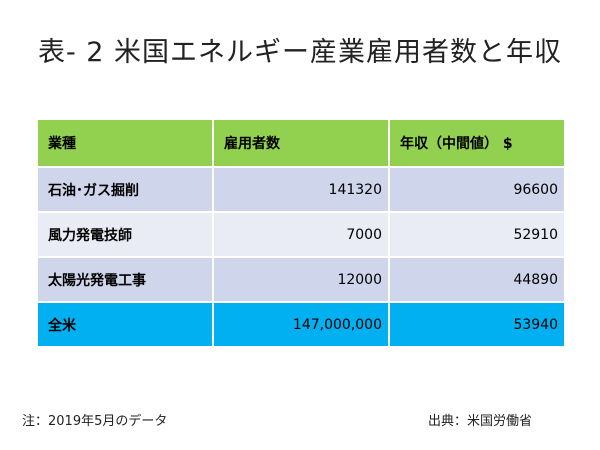 This screenshot has width=600, height=450. What do you see at coordinates (125, 189) in the screenshot?
I see `industry-cell: 石油･ガス掘削` at bounding box center [125, 189].